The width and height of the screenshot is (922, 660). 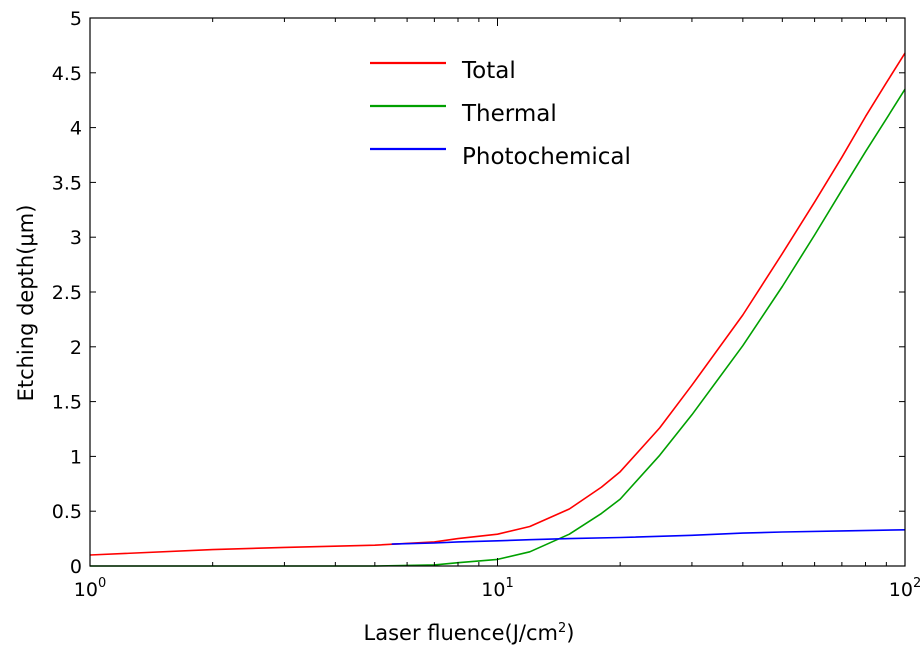 I want to click on y-axis-title: Etching depth(μm), so click(x=26, y=303).